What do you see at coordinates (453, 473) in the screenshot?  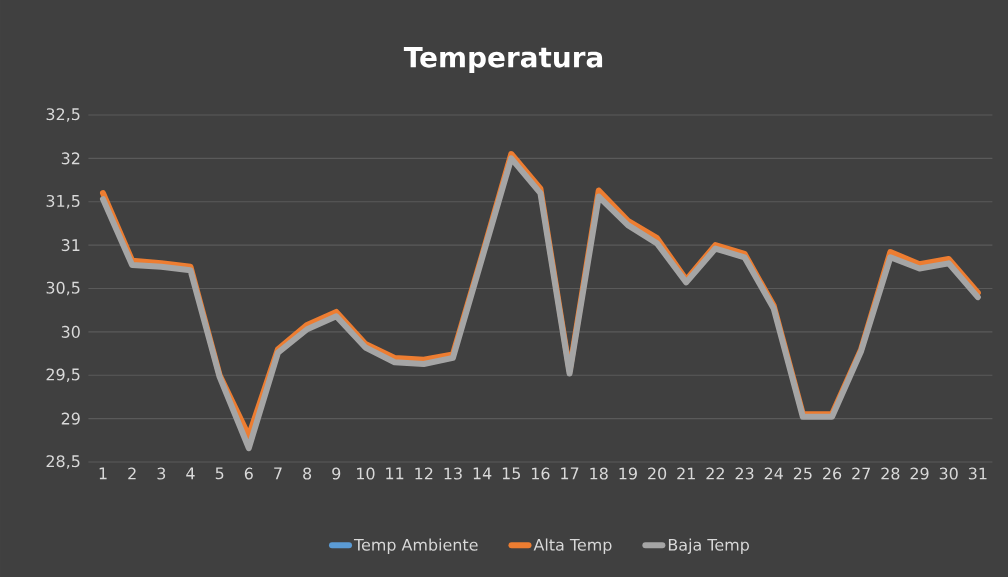 I see `x-tick-label: 13` at bounding box center [453, 473].